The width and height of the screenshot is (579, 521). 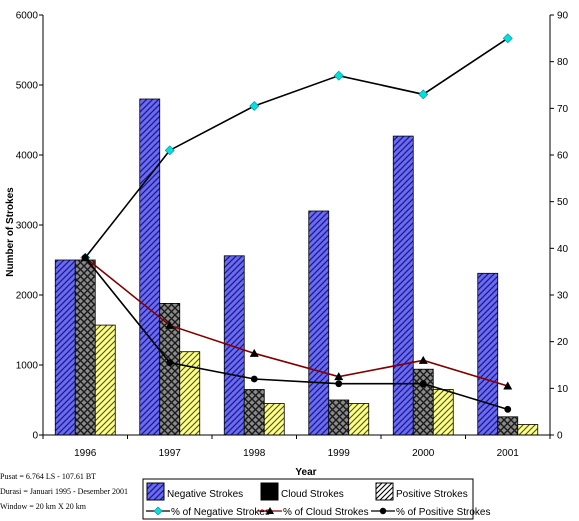 What do you see at coordinates (85, 453) in the screenshot?
I see `x-tick-label: 1996` at bounding box center [85, 453].